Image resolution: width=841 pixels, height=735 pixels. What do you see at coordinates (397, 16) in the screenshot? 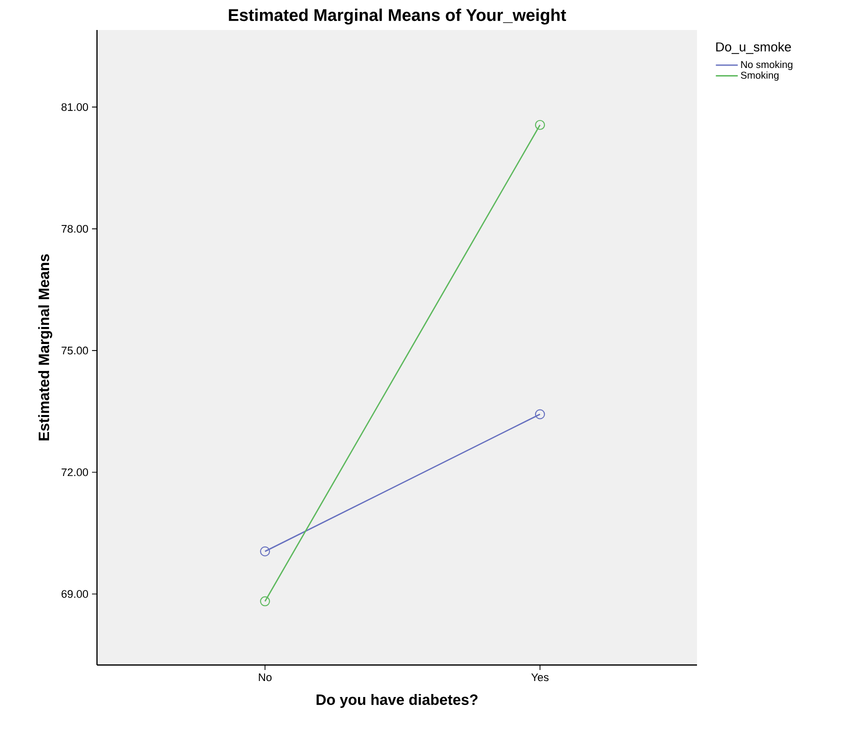
I see `chart-title: Estimated Marginal Means of Your_weight` at bounding box center [397, 16].